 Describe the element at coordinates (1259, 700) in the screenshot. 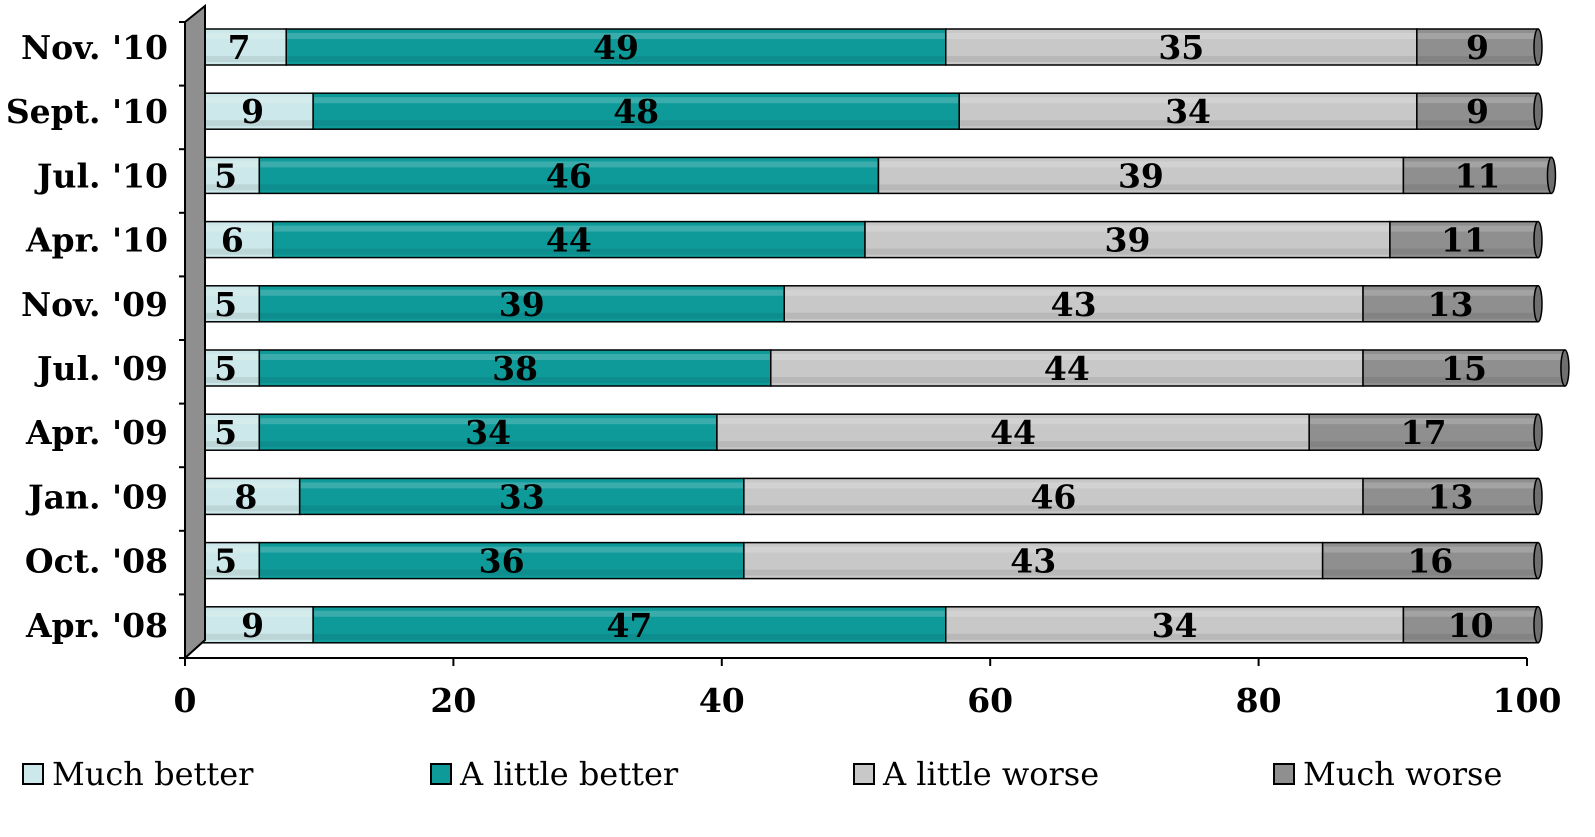

I see `x-tick-label-80: 80` at that location.